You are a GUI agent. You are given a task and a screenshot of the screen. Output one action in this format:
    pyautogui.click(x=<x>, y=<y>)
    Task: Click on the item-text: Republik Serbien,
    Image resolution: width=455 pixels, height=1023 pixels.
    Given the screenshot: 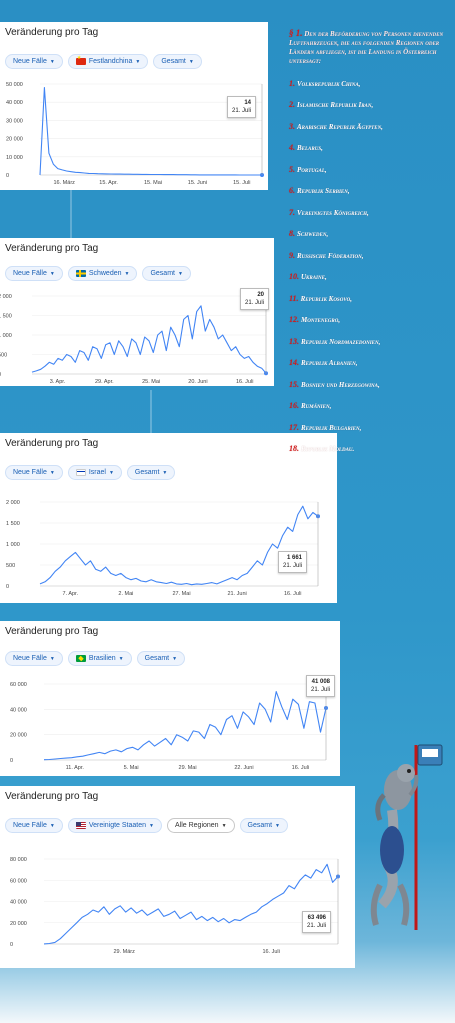 What is the action you would take?
    pyautogui.click(x=323, y=191)
    